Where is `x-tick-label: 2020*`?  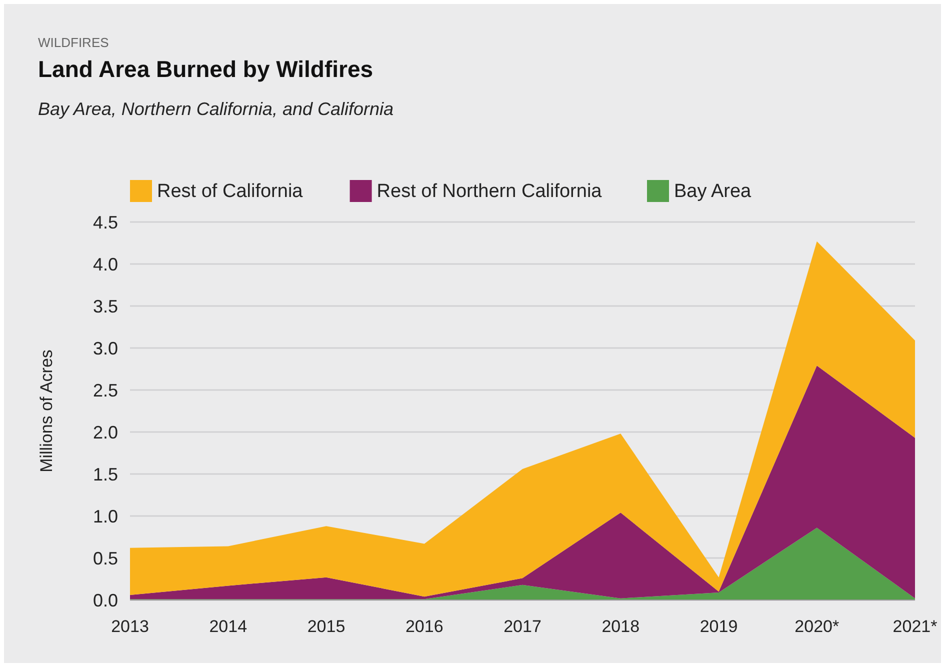
x-tick-label: 2020* is located at coordinates (817, 626).